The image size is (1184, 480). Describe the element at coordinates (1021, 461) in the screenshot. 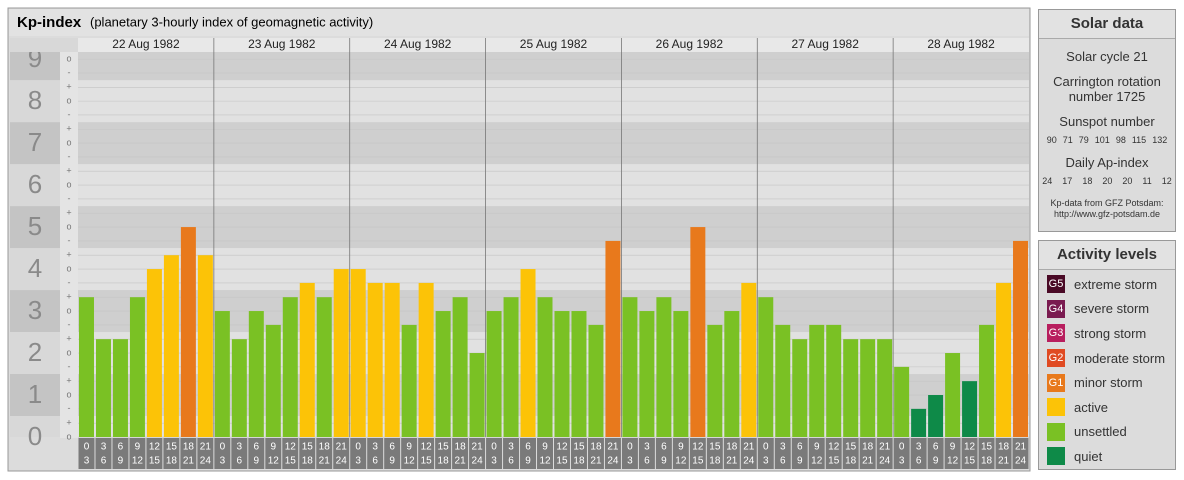

I see `hour-end: 24` at that location.